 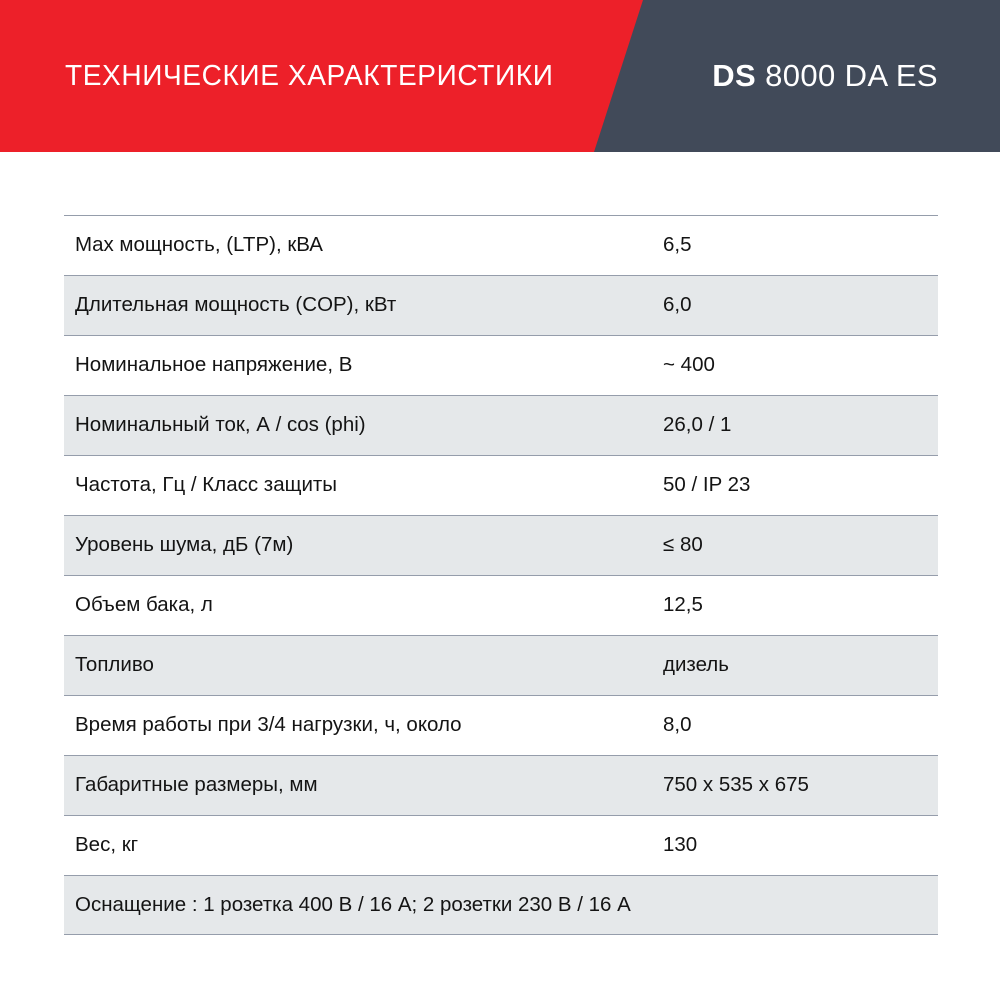 I want to click on page-title: ТЕХНИЧЕСКИЕ ХАРАКТЕРИСТИКИ, so click(x=309, y=75).